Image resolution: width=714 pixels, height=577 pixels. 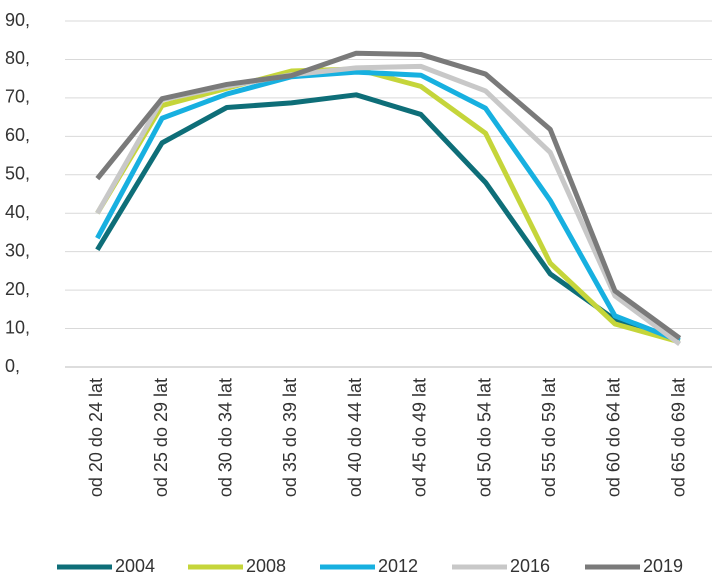 I want to click on x-tick-label: od 20 do 24 lat, so click(x=96, y=437).